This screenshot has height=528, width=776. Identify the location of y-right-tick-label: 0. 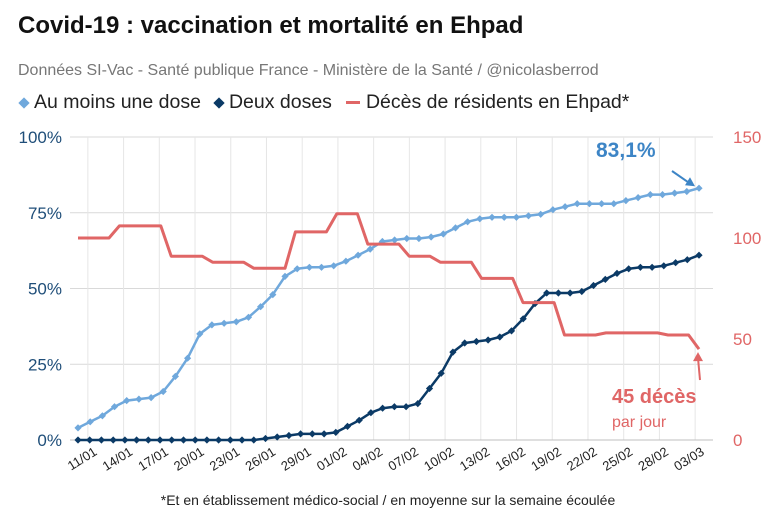
(737, 440).